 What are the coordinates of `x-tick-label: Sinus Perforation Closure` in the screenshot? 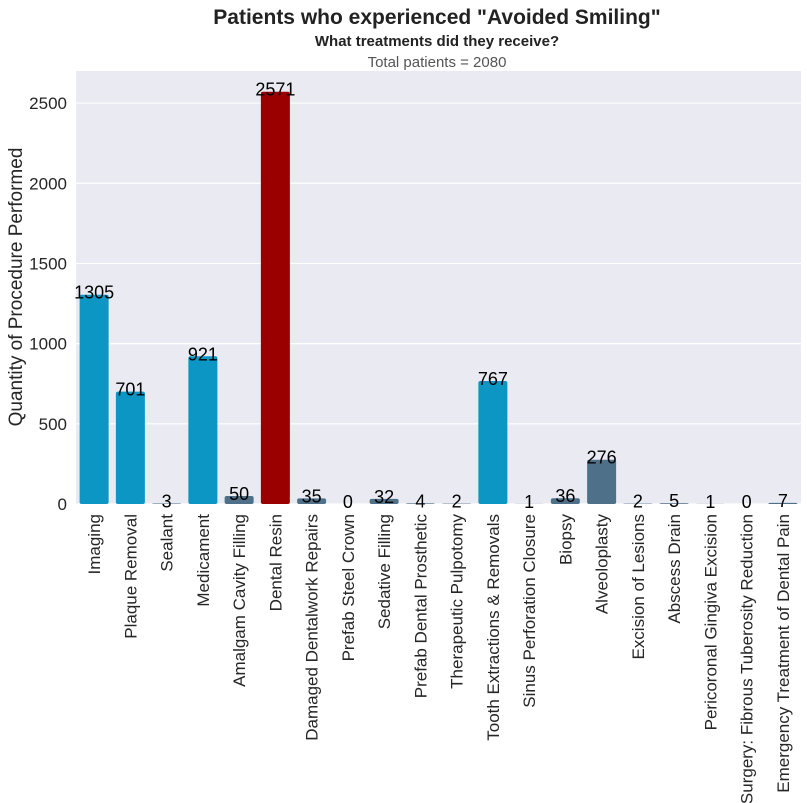 It's located at (529, 611).